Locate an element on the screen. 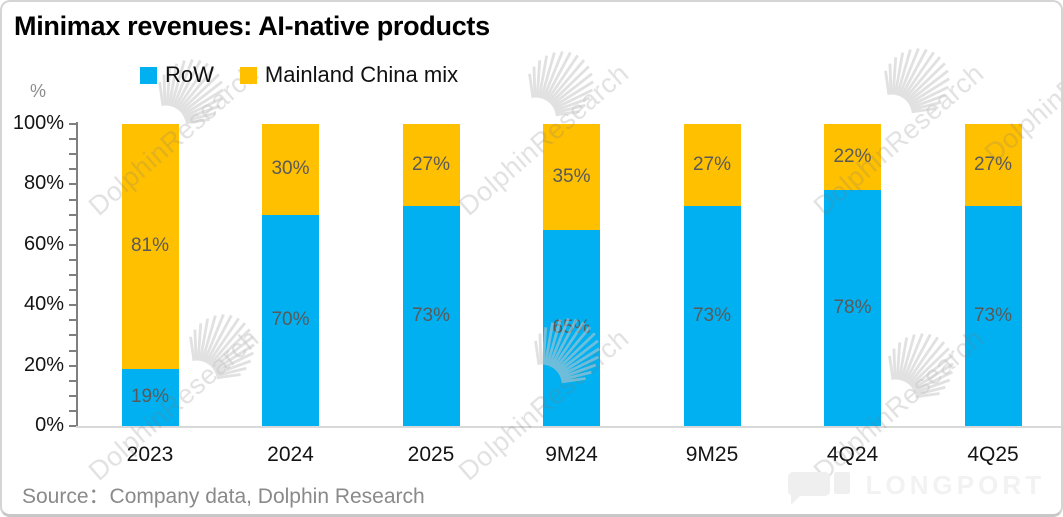 Image resolution: width=1063 pixels, height=517 pixels. bar-label-row: 65% is located at coordinates (571, 327).